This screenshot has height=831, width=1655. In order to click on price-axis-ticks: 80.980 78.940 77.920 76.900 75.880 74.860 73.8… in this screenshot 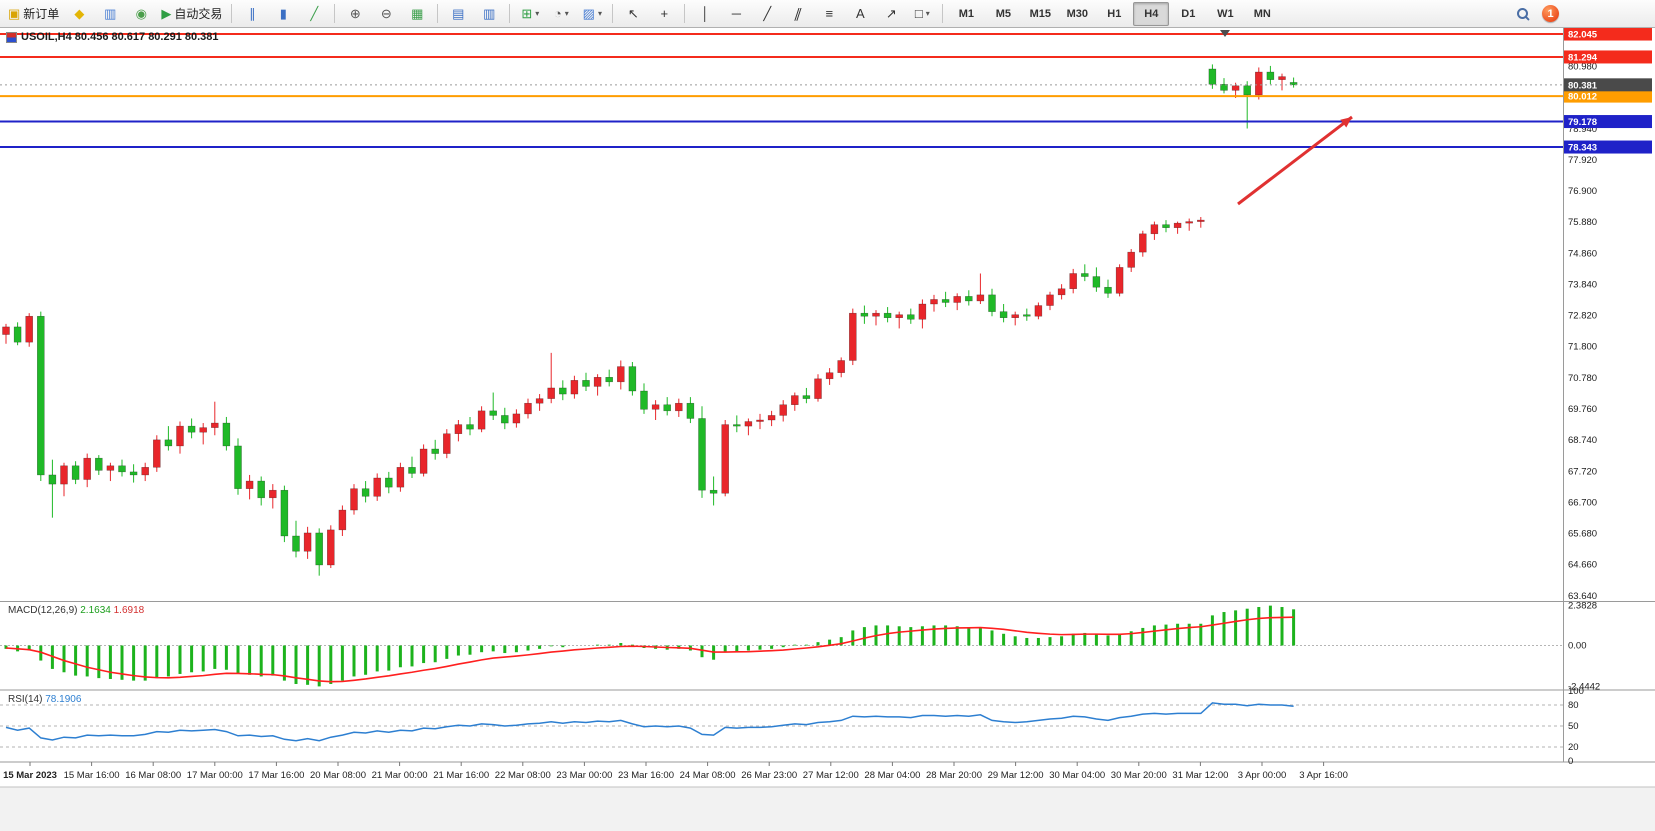, I will do `click(1582, 332)`.